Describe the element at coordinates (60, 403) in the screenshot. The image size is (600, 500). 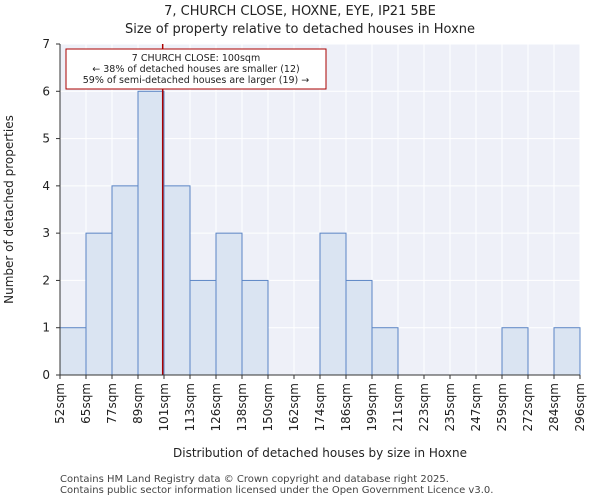
I see `x-tick-label: 52sqm` at that location.